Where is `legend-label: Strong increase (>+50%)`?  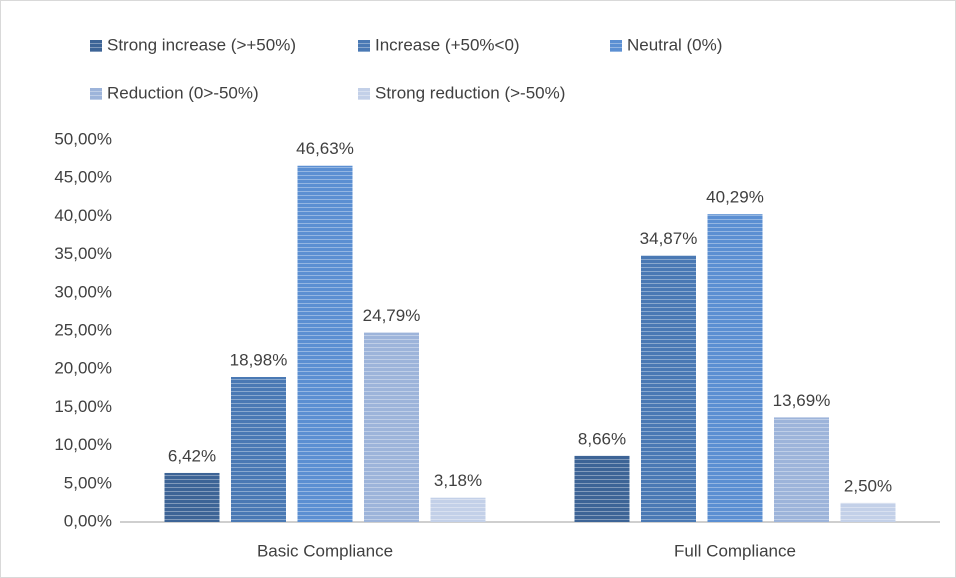
legend-label: Strong increase (>+50%) is located at coordinates (201, 44).